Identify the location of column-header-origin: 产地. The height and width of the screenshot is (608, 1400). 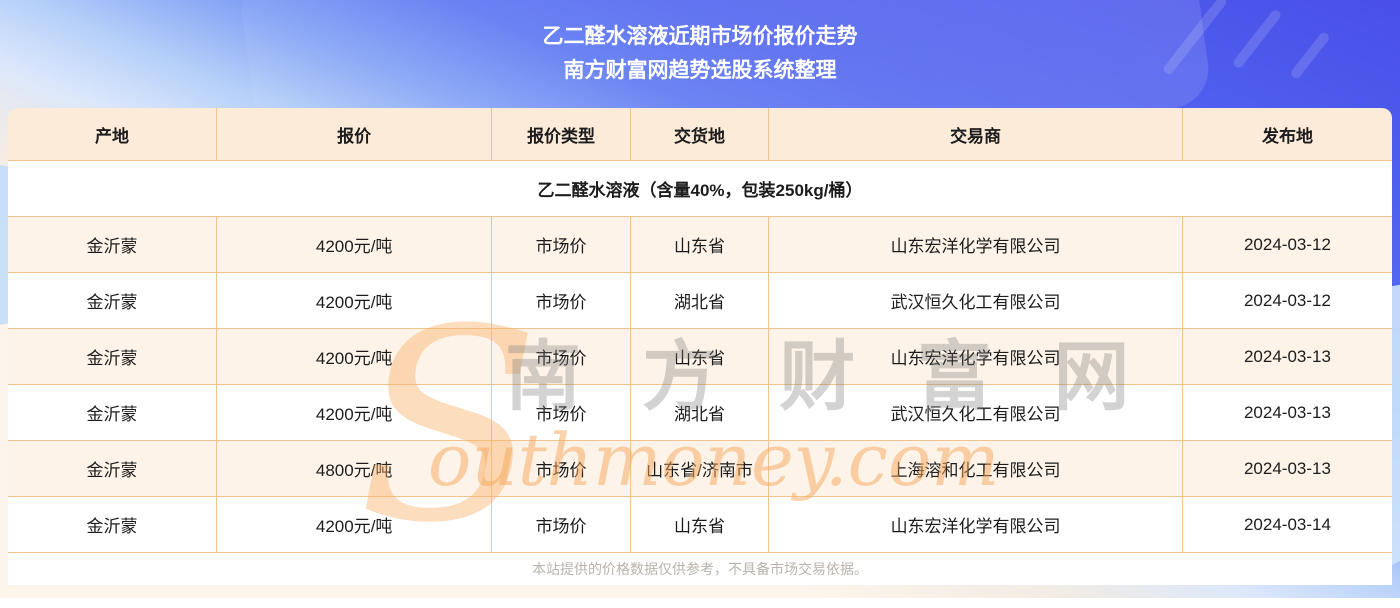
(112, 134).